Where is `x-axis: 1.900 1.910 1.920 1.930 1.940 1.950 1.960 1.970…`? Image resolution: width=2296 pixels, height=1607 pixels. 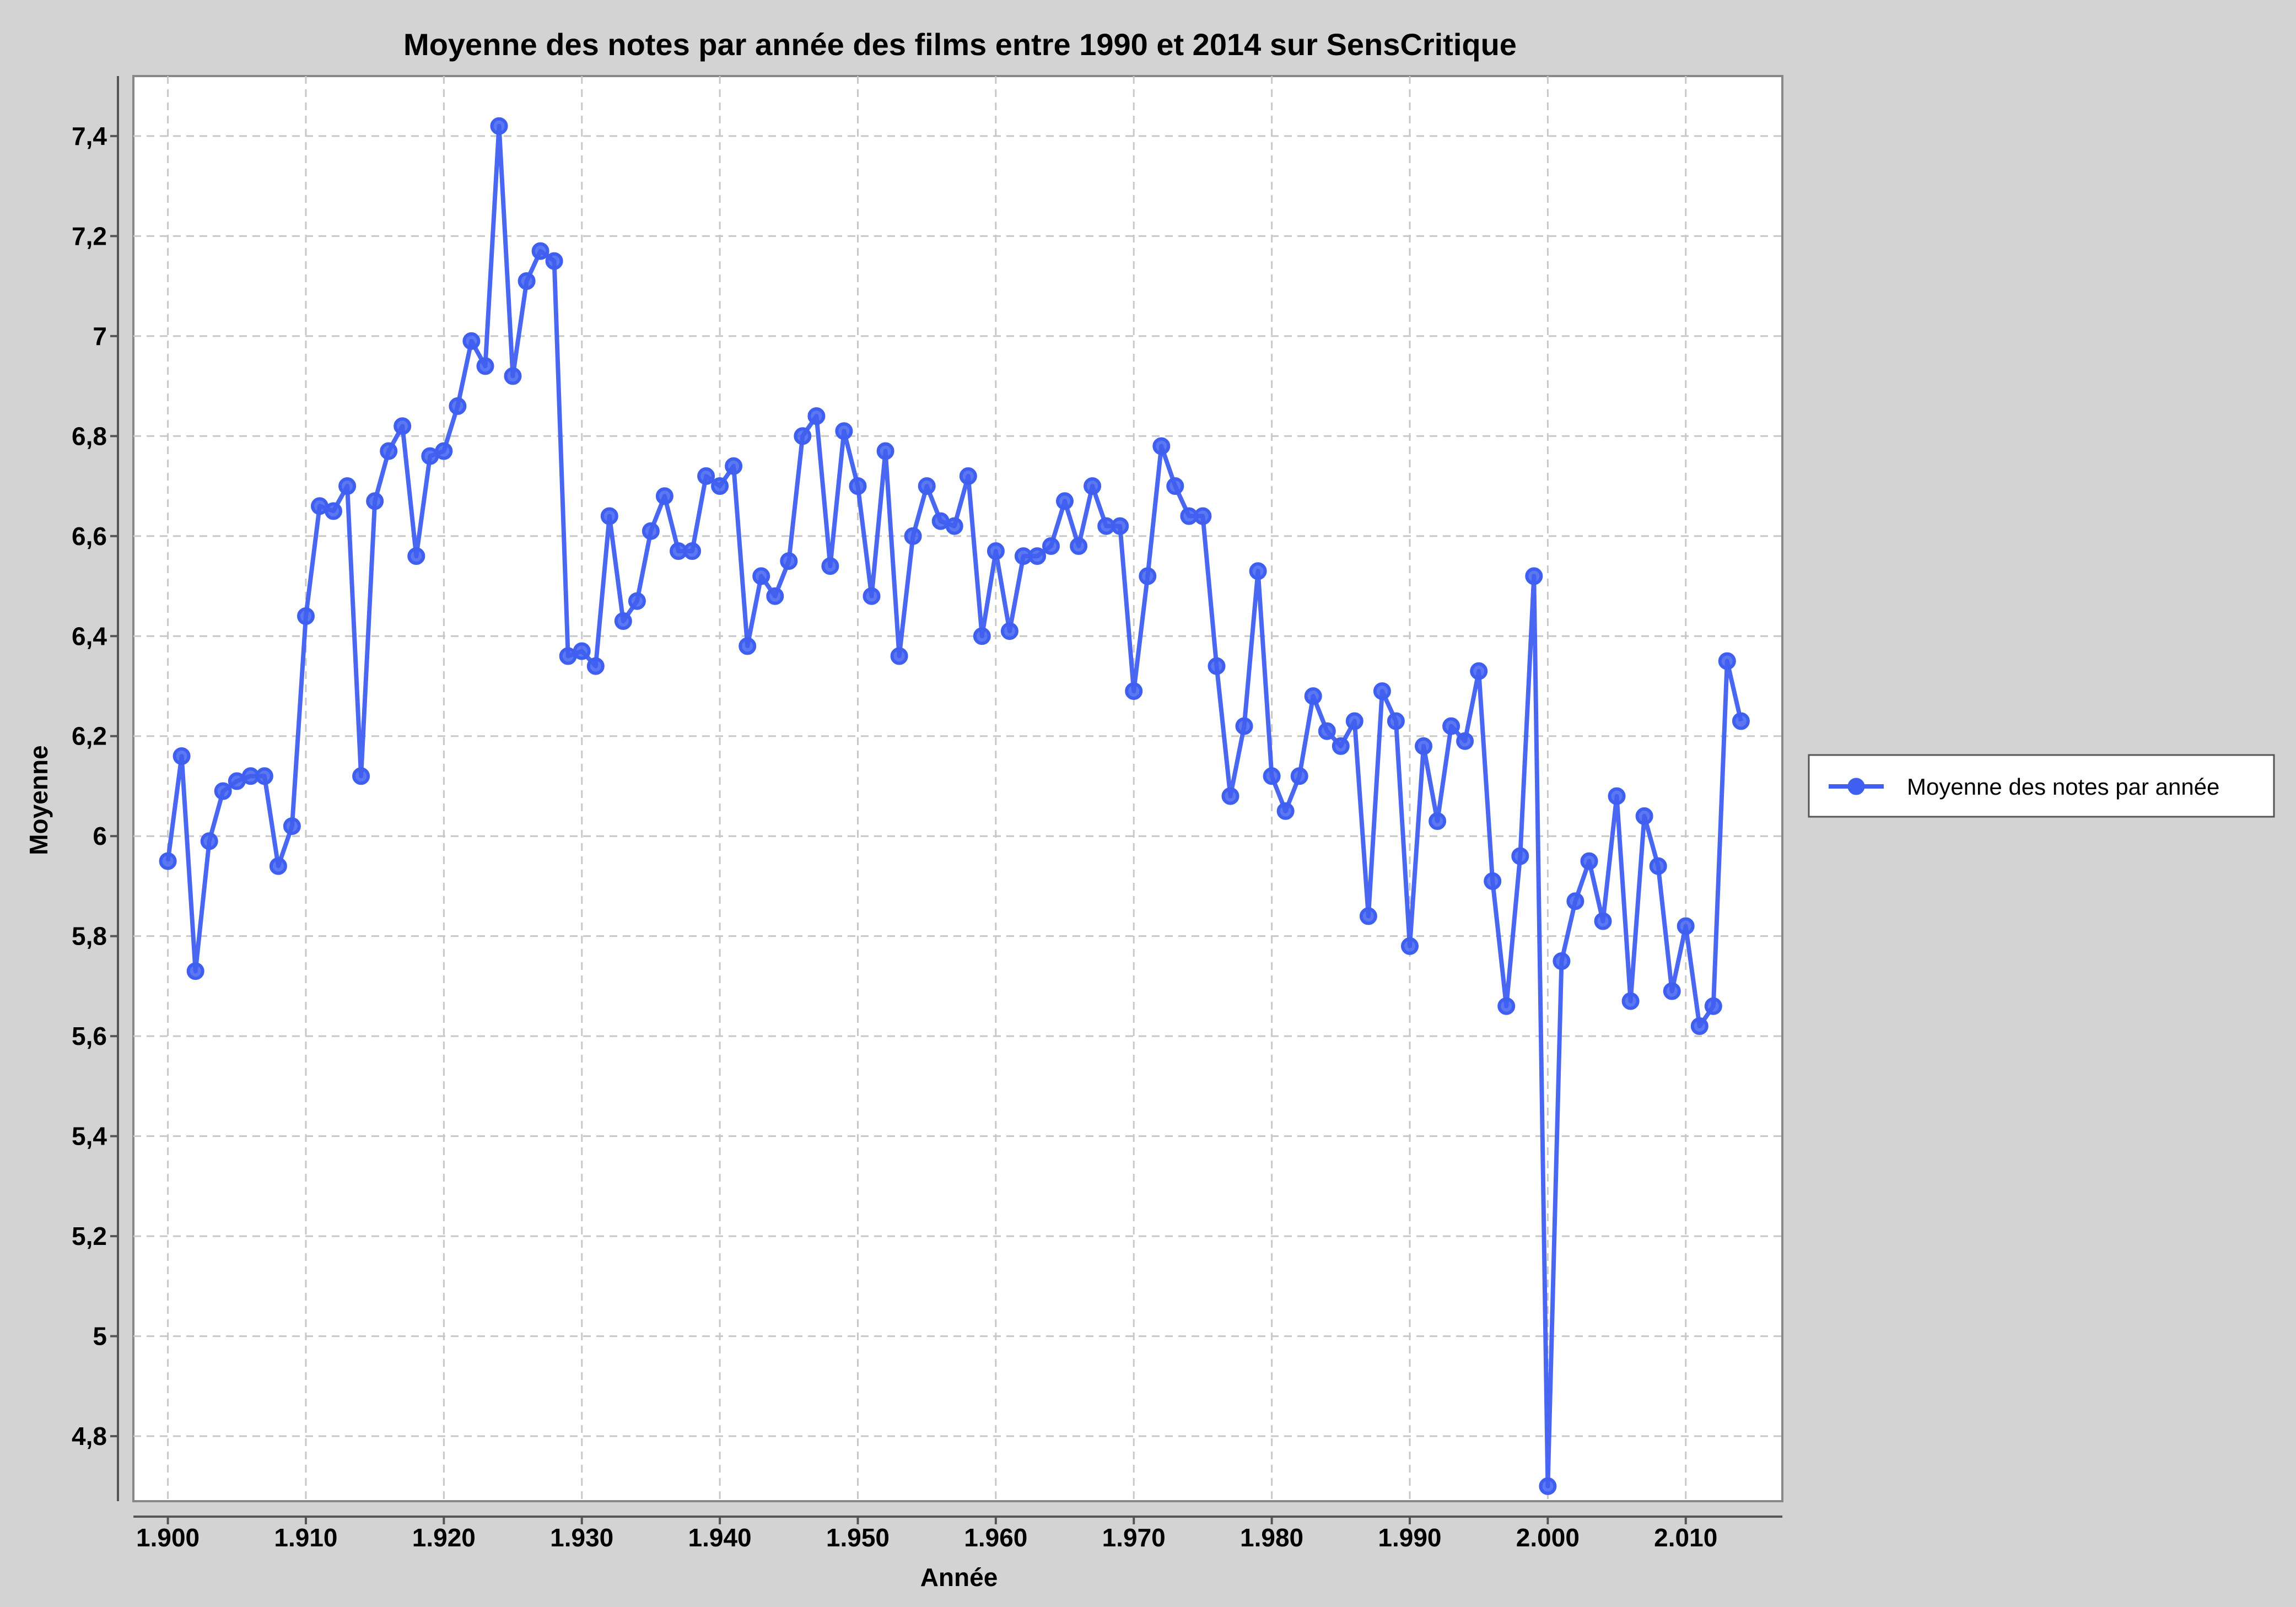
x-axis: 1.900 1.910 1.920 1.930 1.940 1.950 1.960 1.970… is located at coordinates (958, 1534).